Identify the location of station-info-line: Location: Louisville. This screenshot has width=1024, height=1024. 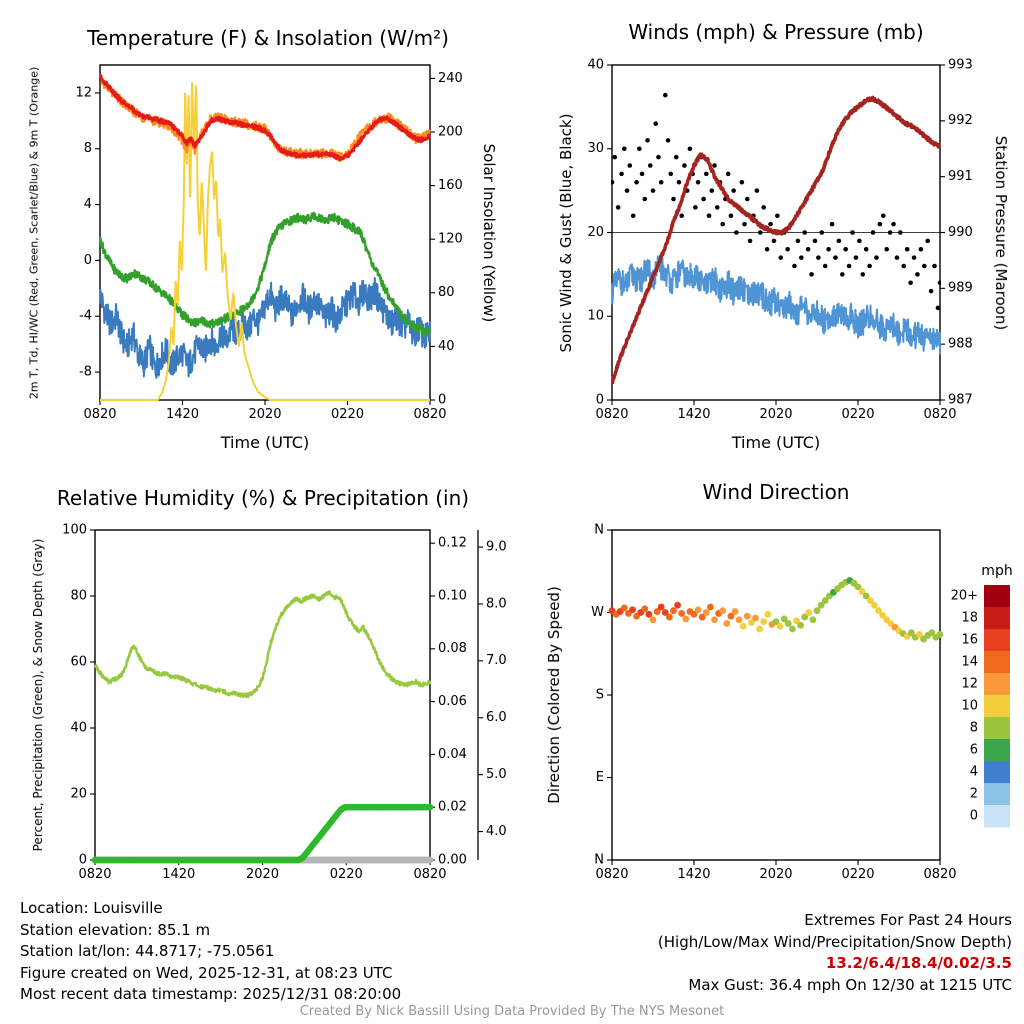
(91, 908).